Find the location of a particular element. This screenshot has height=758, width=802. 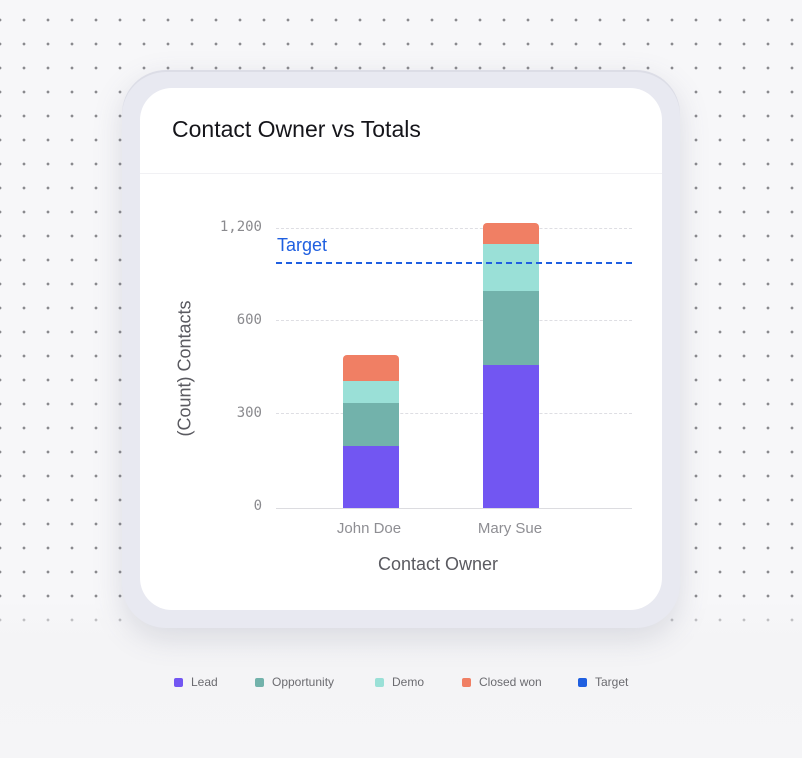

legend-item-demo: Demo is located at coordinates (399, 682).